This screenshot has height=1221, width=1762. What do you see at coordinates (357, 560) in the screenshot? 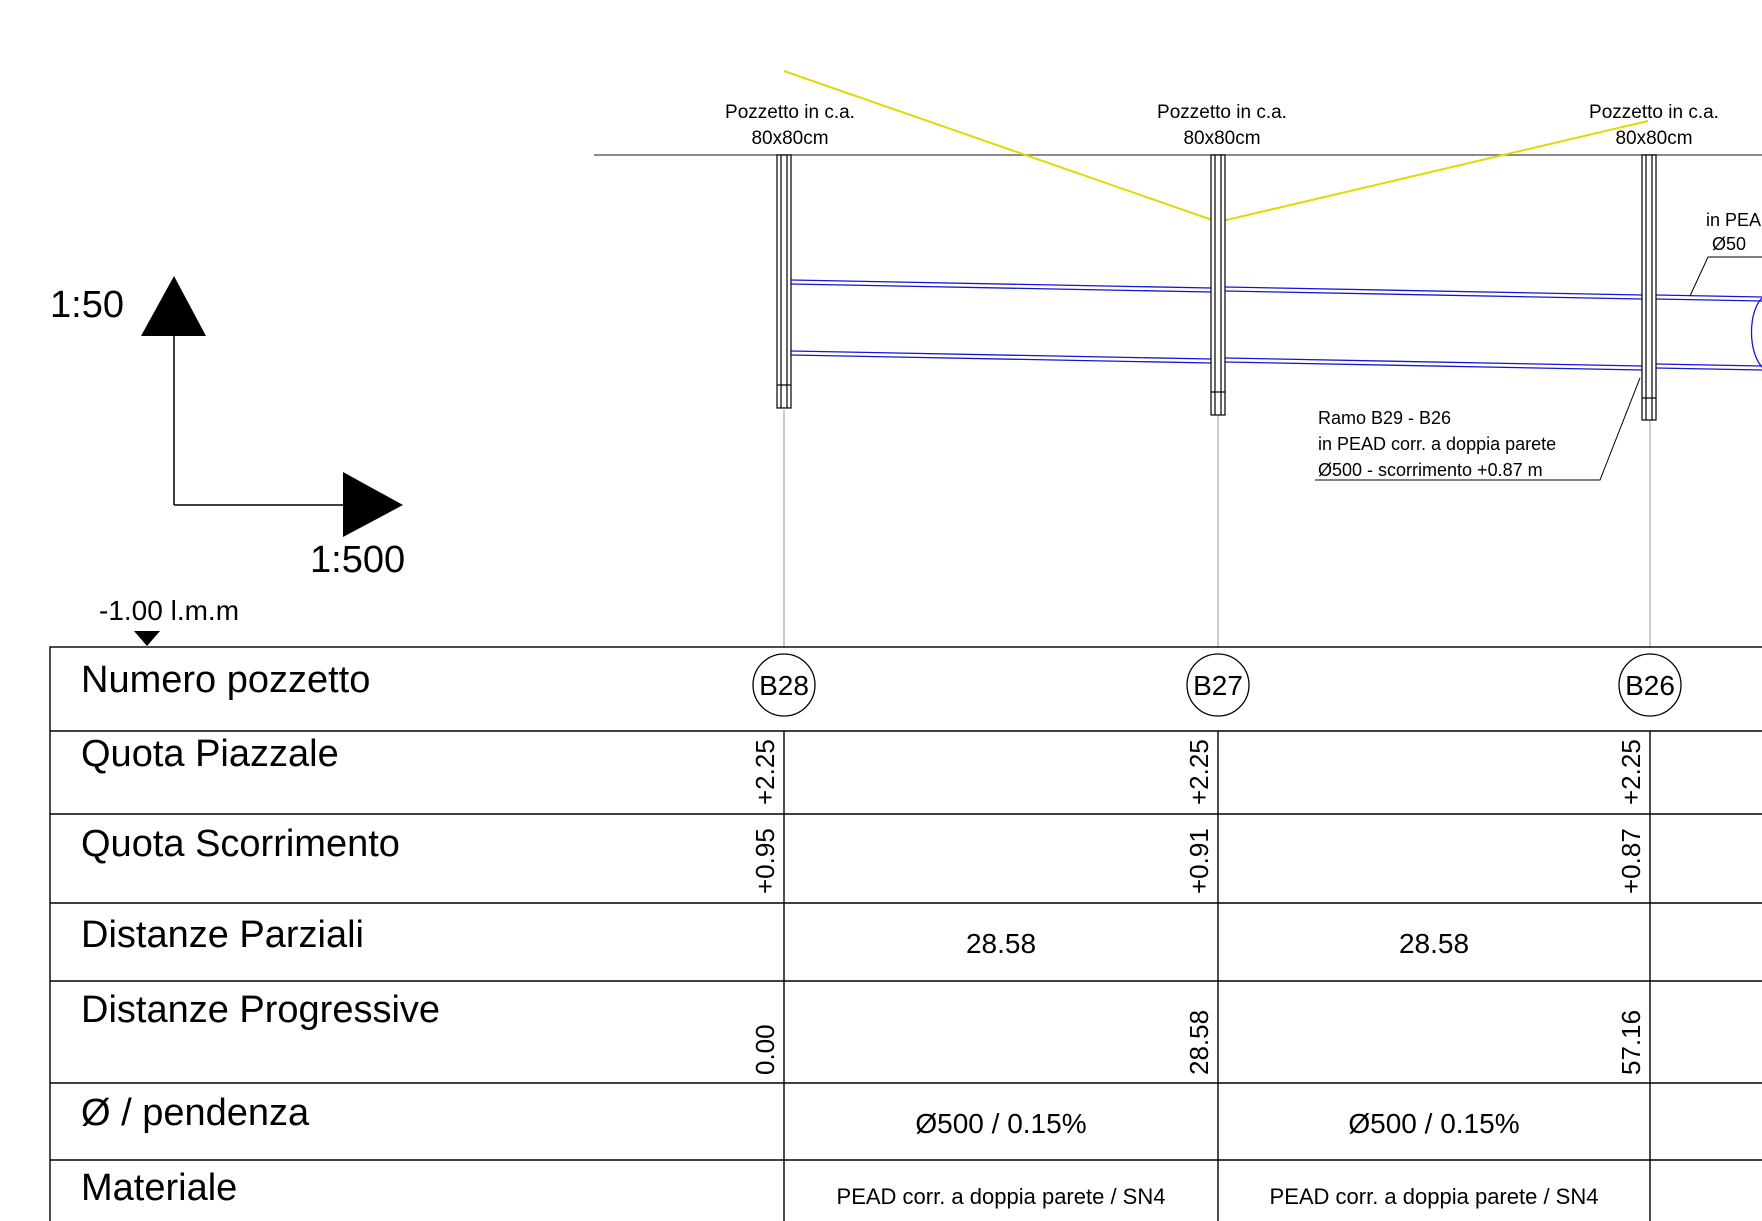
I see `horizontal-scale-label: 1:500` at bounding box center [357, 560].